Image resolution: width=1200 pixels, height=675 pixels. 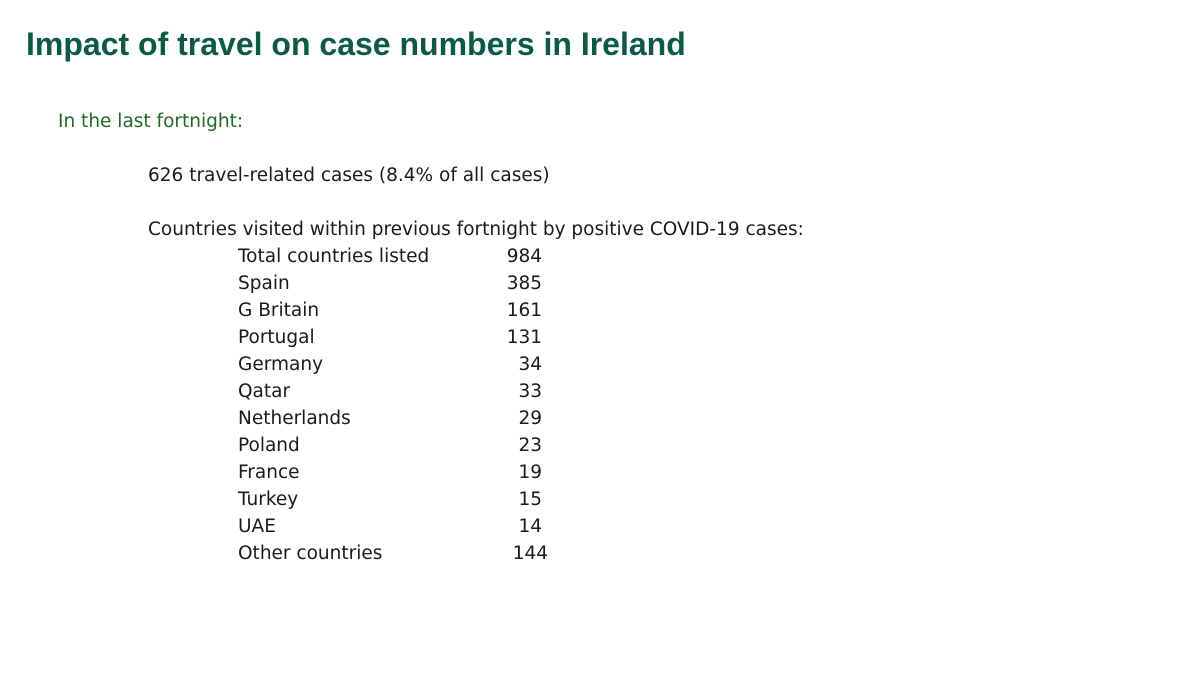 What do you see at coordinates (279, 310) in the screenshot?
I see `country-name: G Britain` at bounding box center [279, 310].